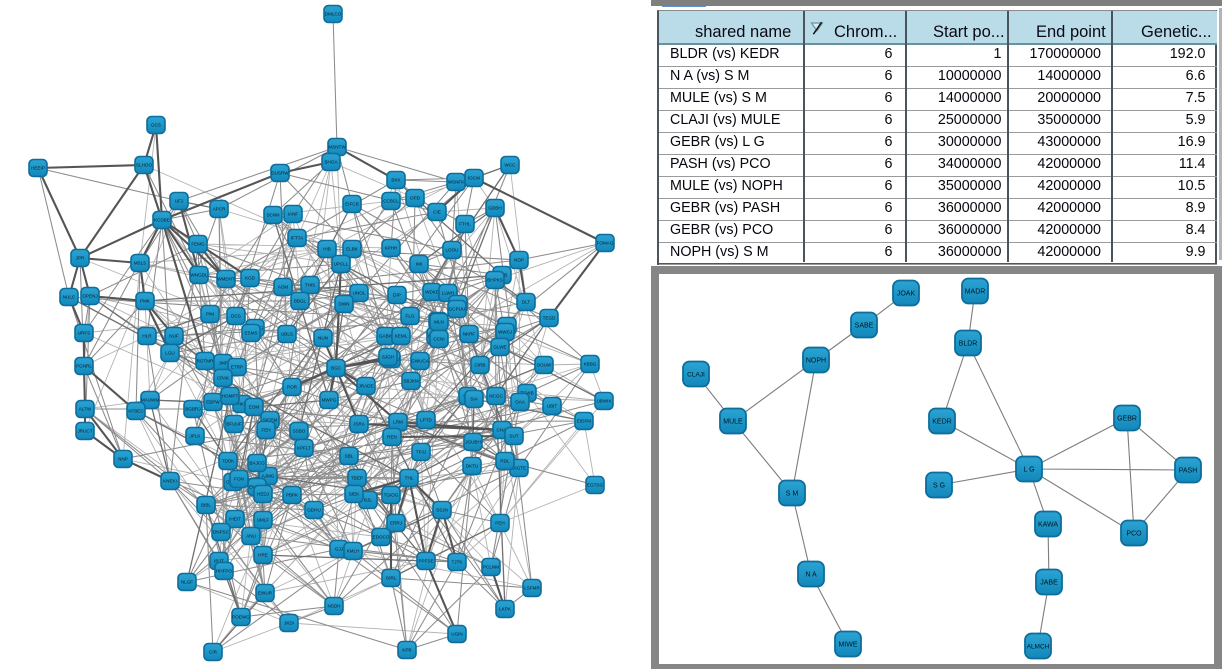 Image resolution: width=1222 pixels, height=669 pixels. Describe the element at coordinates (293, 214) in the screenshot. I see `svg-text: IANF` at that location.